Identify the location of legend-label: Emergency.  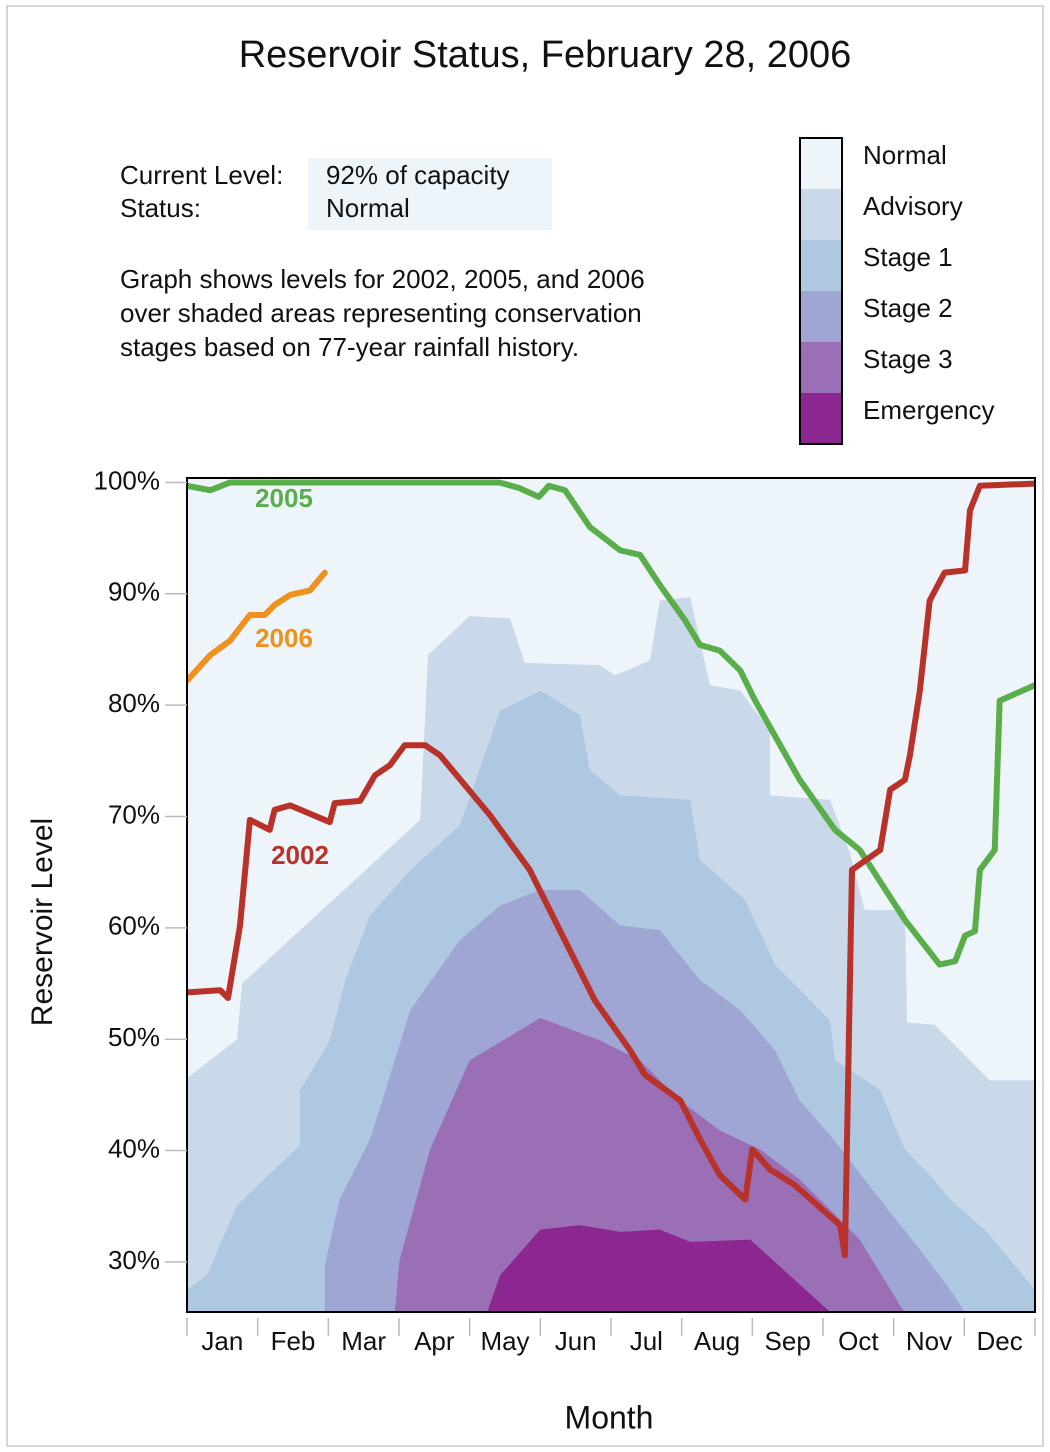
(929, 410).